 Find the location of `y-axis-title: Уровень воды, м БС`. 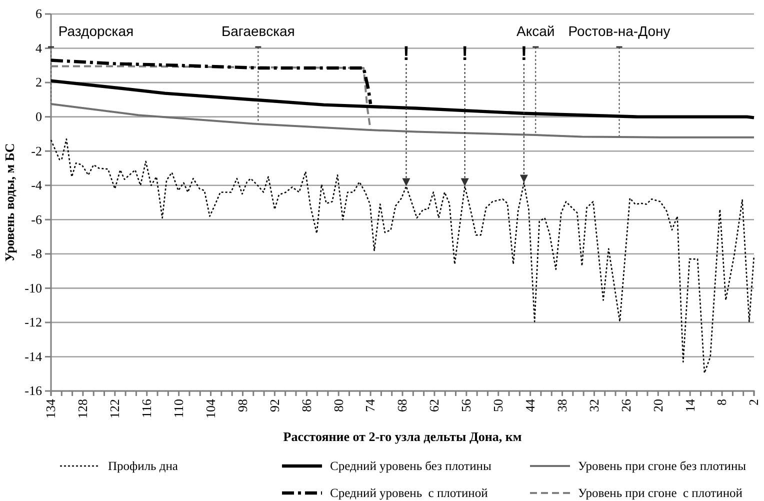

y-axis-title: Уровень воды, м БС is located at coordinates (9, 202).